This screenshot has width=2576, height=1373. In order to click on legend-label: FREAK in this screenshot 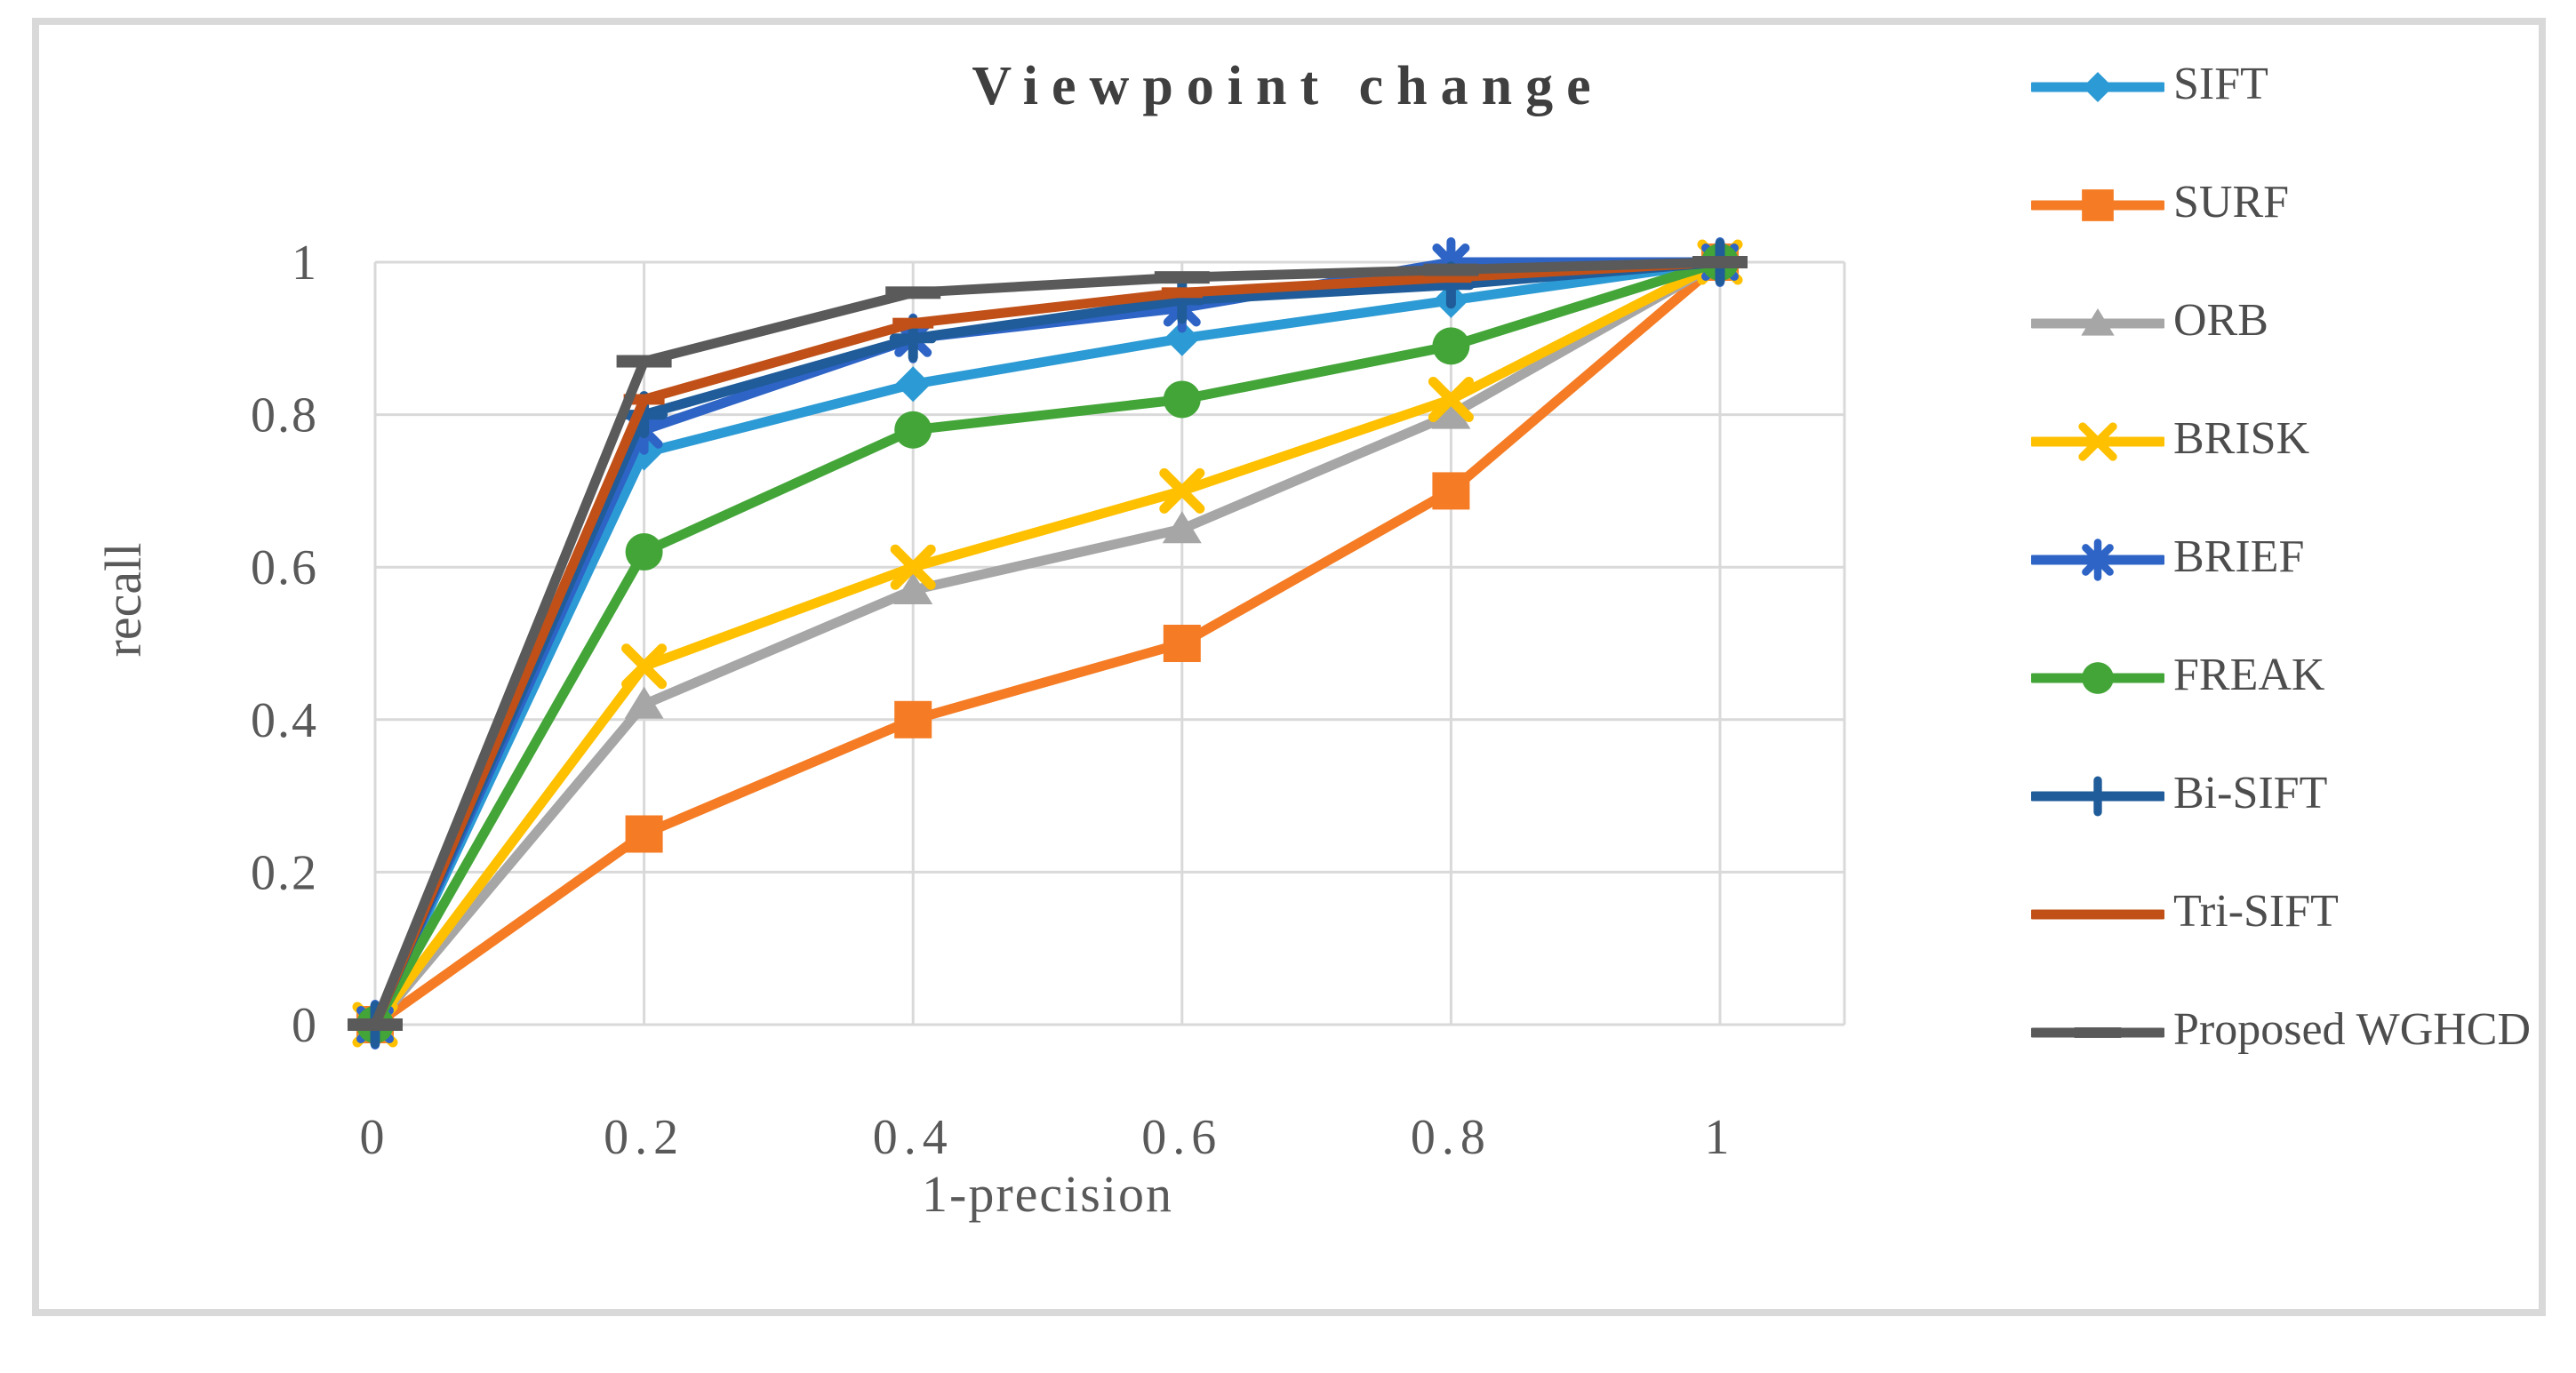, I will do `click(2249, 675)`.